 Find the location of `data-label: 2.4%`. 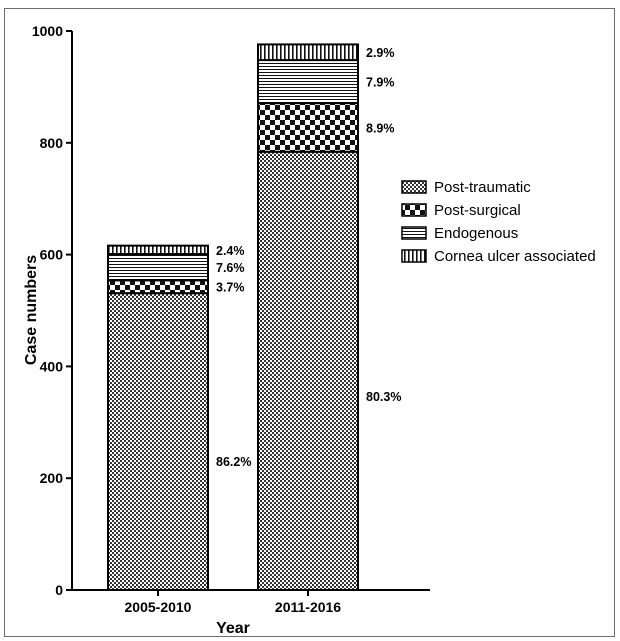

data-label: 2.4% is located at coordinates (230, 251).